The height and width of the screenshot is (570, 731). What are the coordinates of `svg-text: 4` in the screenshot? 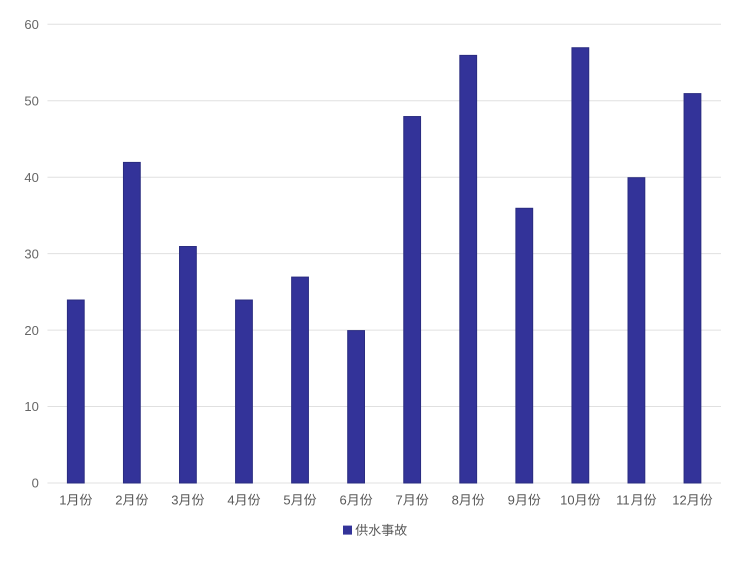 It's located at (230, 500).